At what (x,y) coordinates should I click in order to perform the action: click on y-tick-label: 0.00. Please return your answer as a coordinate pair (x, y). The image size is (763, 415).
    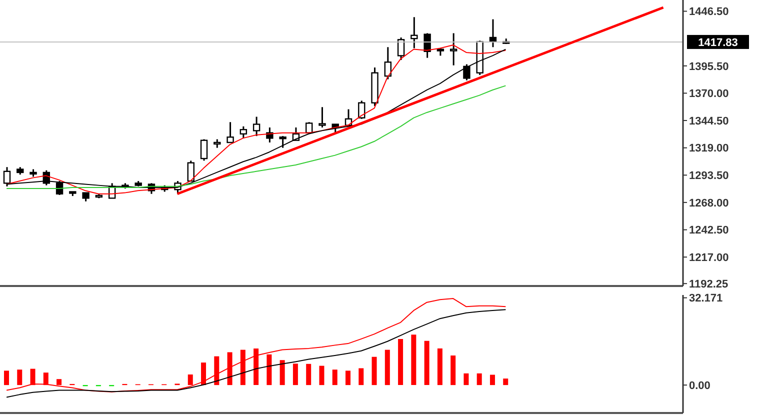
    Looking at the image, I should click on (699, 386).